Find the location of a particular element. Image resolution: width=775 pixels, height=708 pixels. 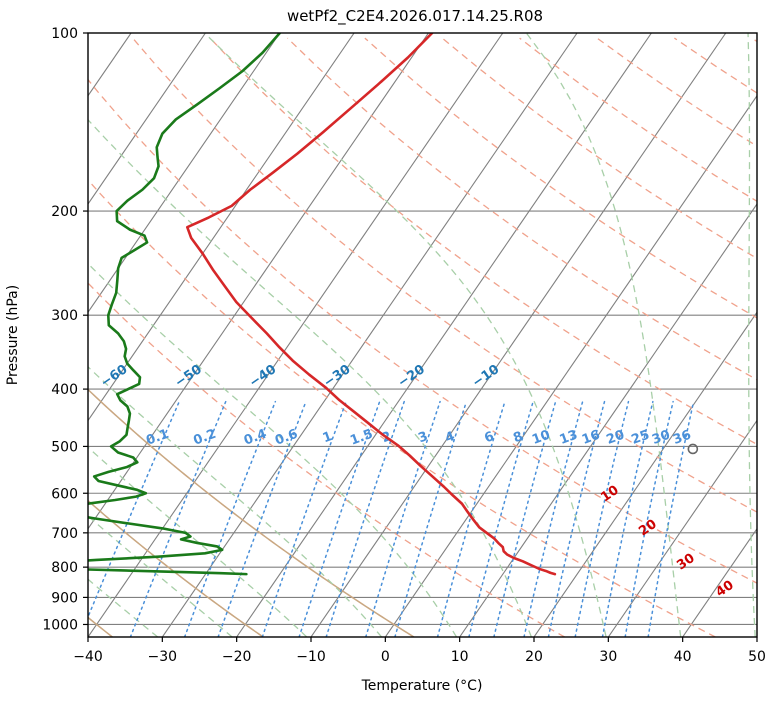

mixing-ratio-label: 13 is located at coordinates (569, 438).